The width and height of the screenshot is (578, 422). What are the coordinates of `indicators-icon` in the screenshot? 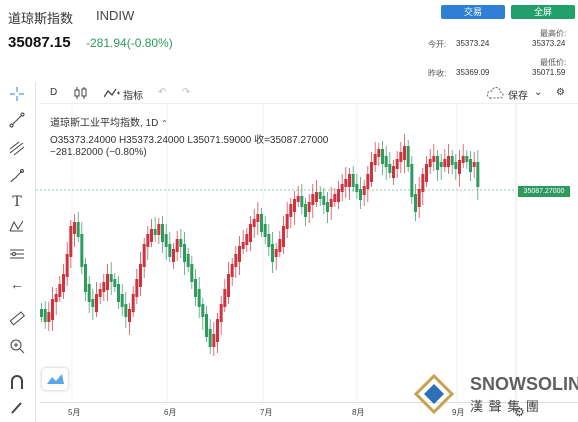 It's located at (111, 94).